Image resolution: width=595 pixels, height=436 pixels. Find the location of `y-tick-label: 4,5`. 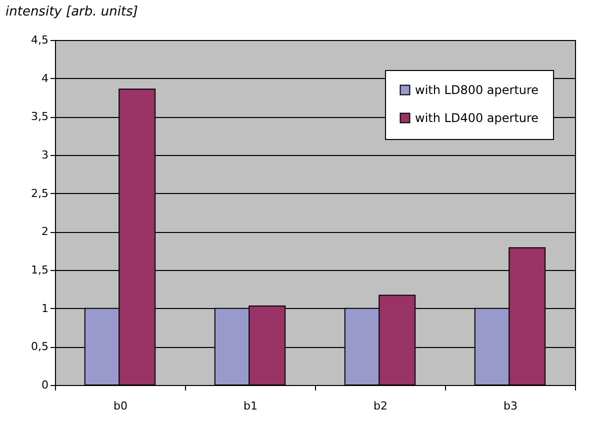

y-tick-label: 4,5 is located at coordinates (39, 40).